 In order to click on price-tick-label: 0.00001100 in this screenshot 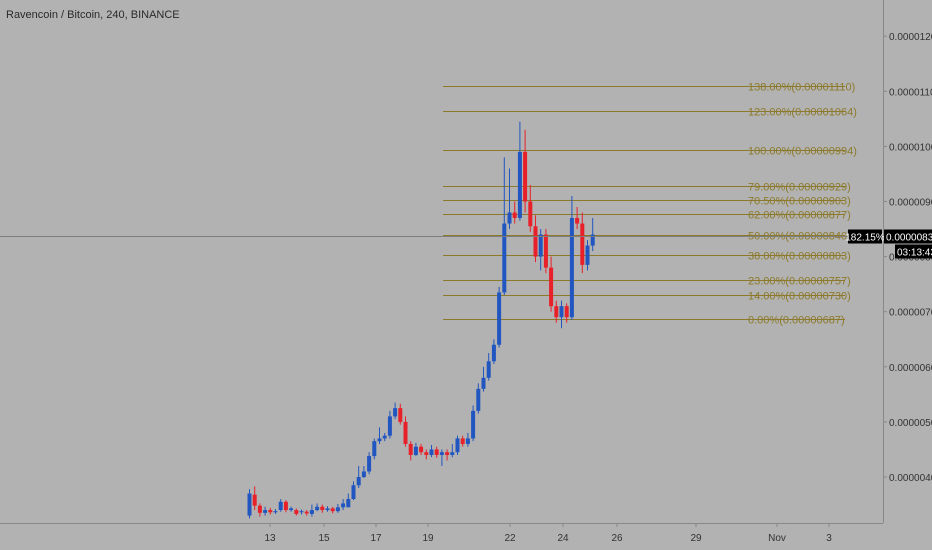, I will do `click(910, 92)`.